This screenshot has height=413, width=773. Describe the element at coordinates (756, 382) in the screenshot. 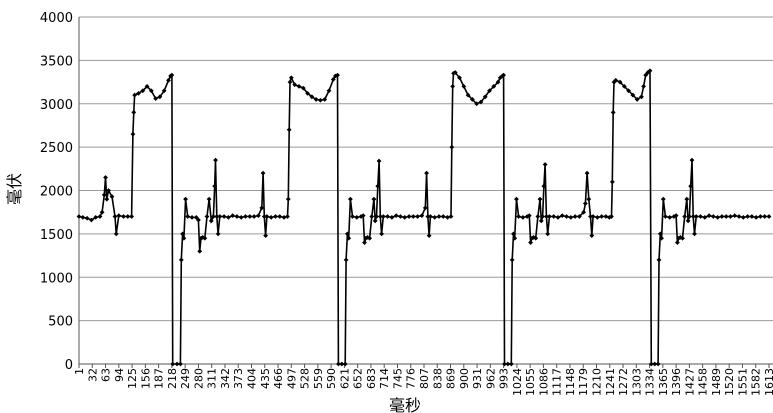

I see `x-tick-label: 1582` at that location.